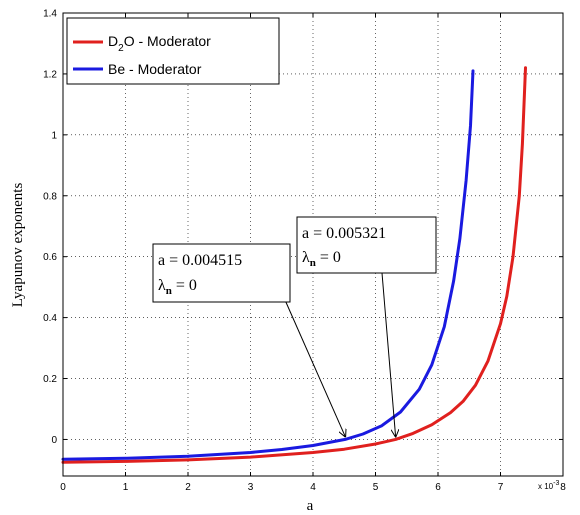  I want to click on annotation-2-box, so click(366, 245).